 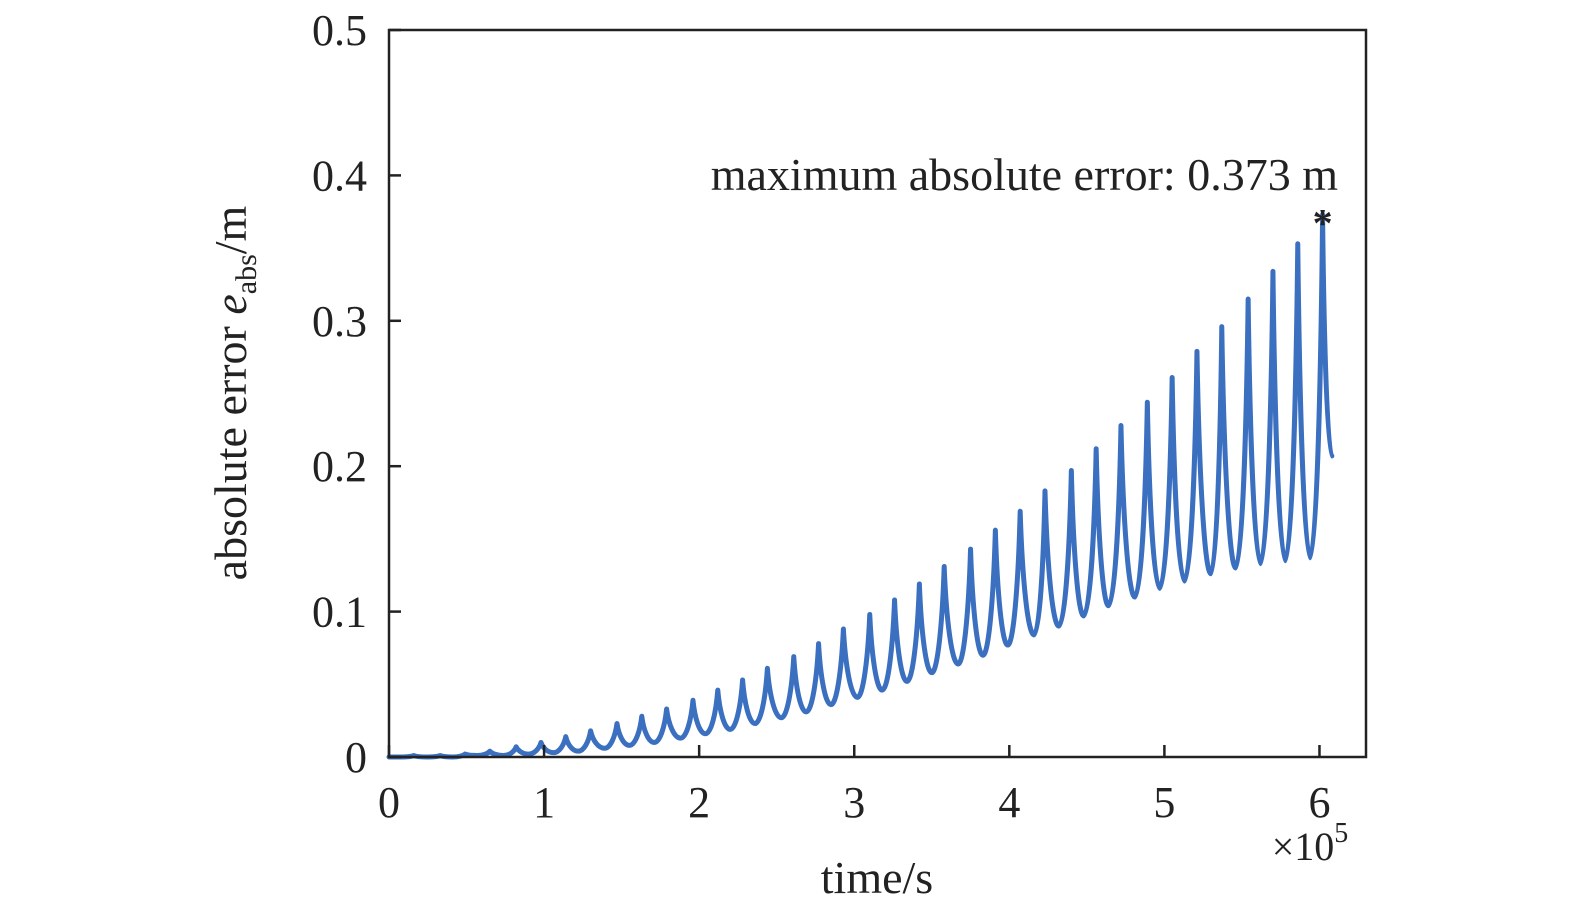 What do you see at coordinates (339, 30) in the screenshot?
I see `y-tick-label: 0.5` at bounding box center [339, 30].